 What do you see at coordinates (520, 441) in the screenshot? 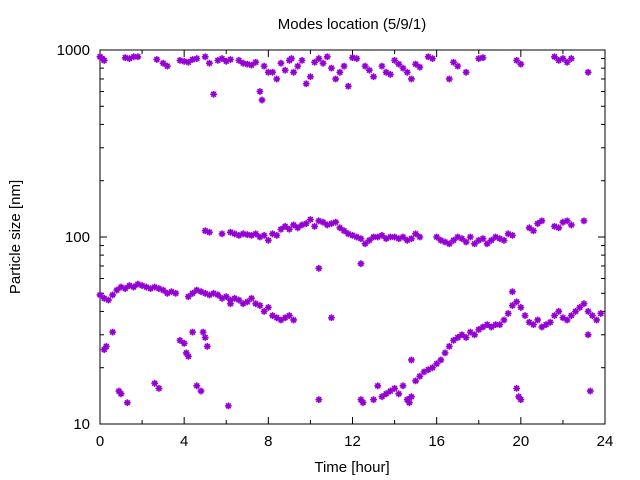
I see `x-tick-label: 20` at bounding box center [520, 441].